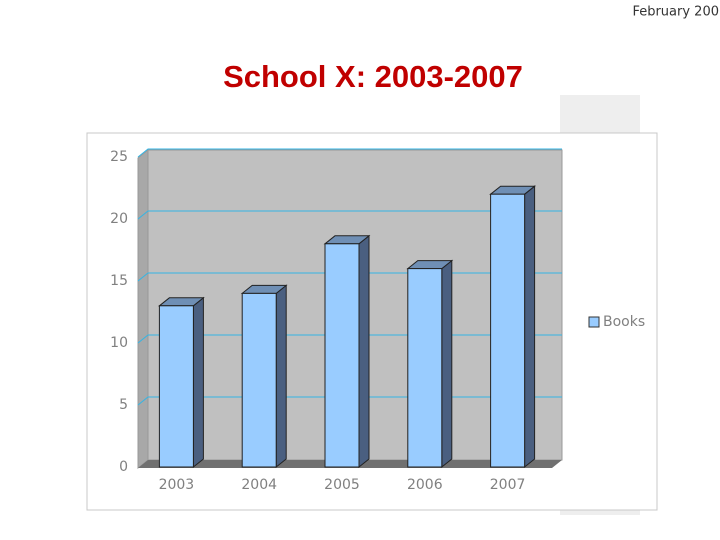  Describe the element at coordinates (342, 485) in the screenshot. I see `x-tick-label: 2005` at that location.